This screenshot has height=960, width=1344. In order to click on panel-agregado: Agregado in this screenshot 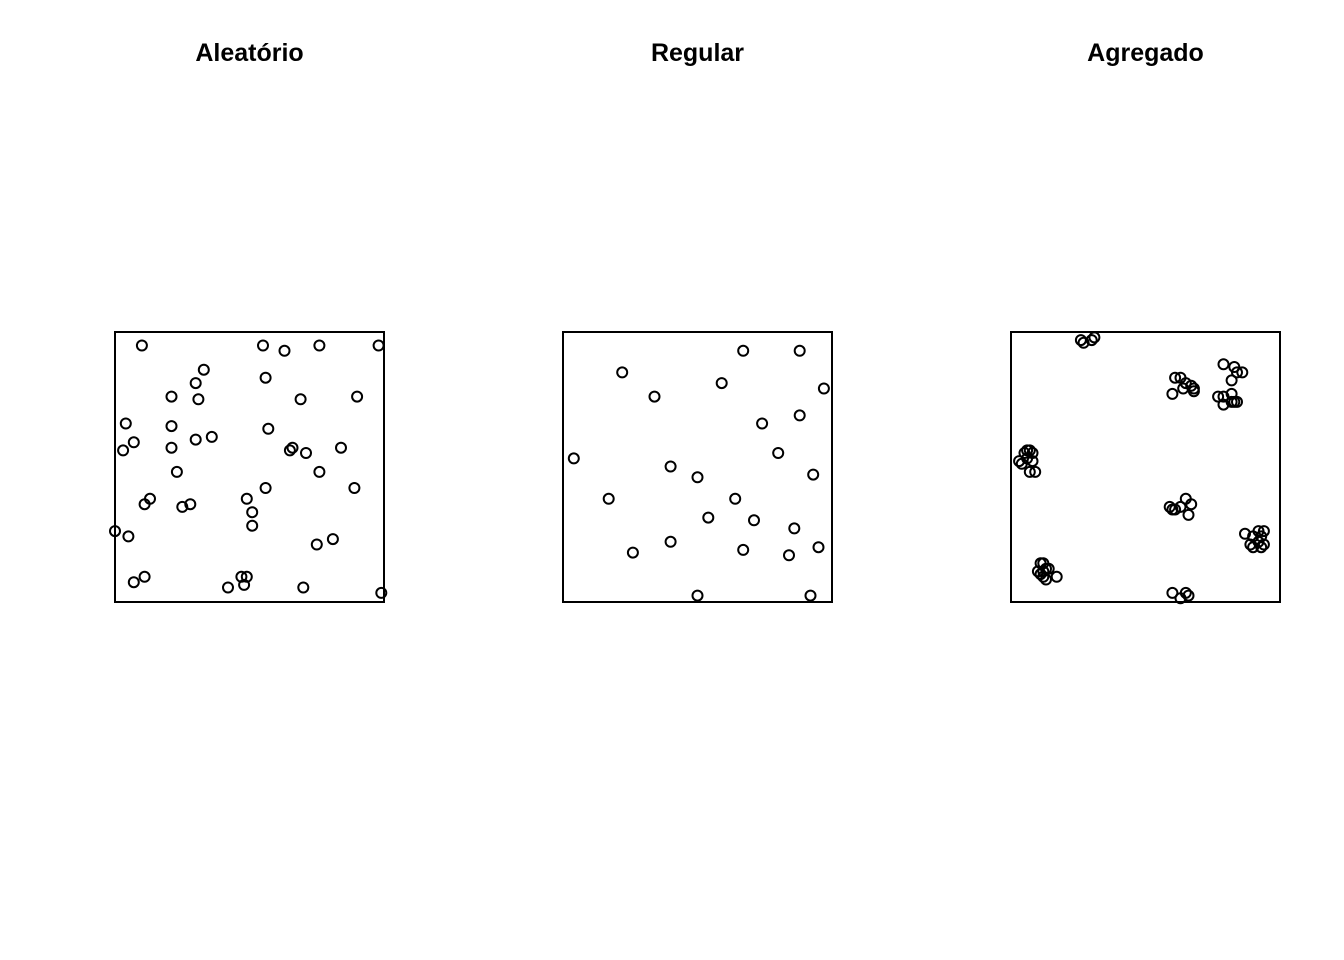, I will do `click(1145, 322)`.